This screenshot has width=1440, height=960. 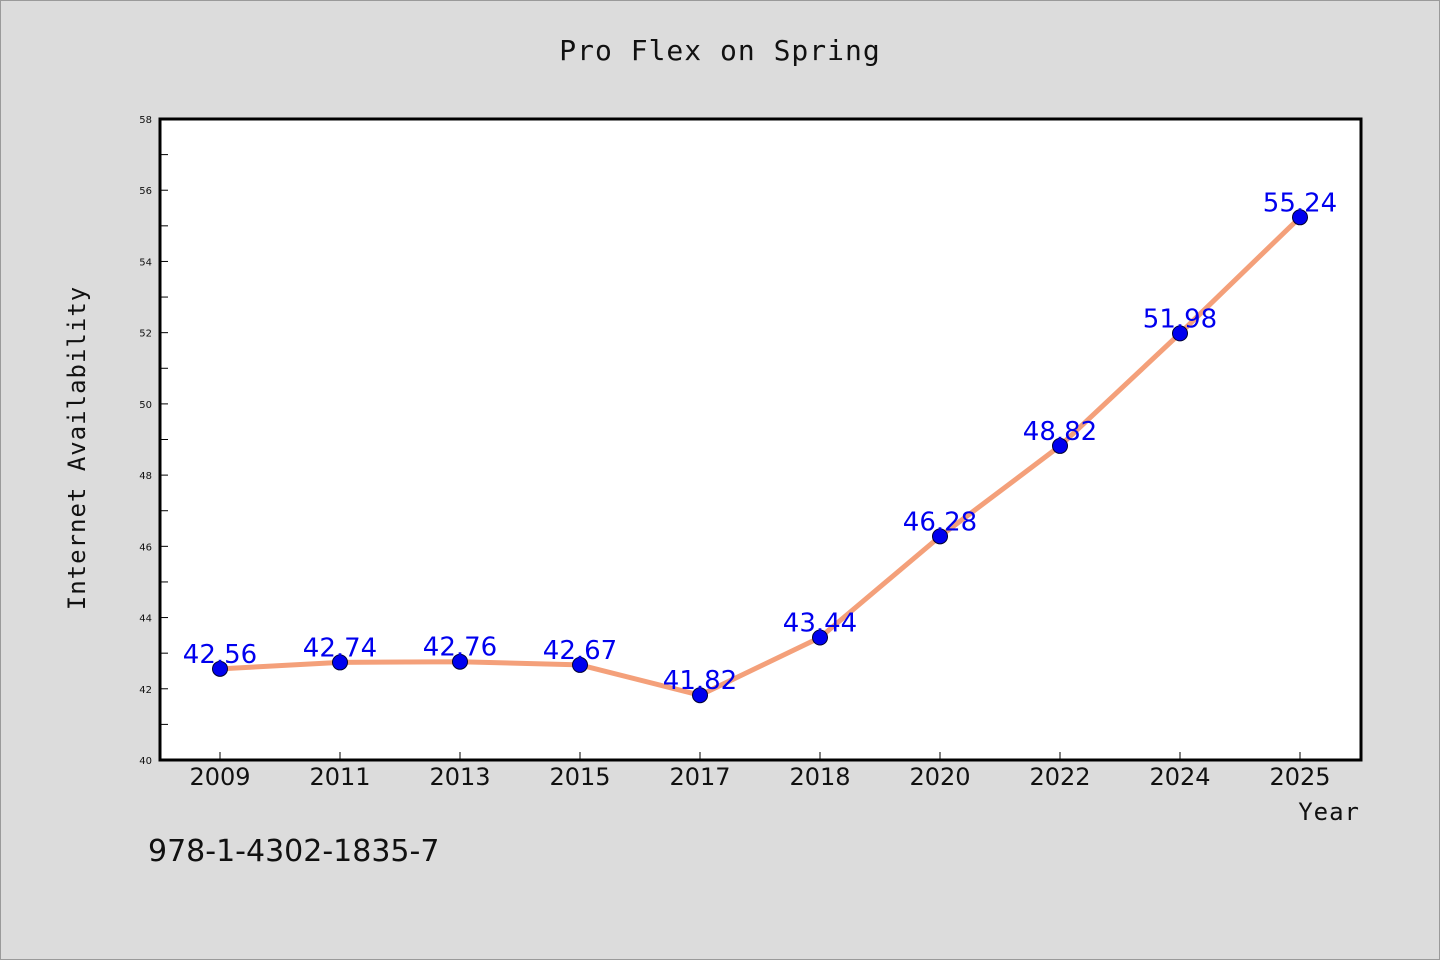 What do you see at coordinates (940, 522) in the screenshot?
I see `data-label: 46.28` at bounding box center [940, 522].